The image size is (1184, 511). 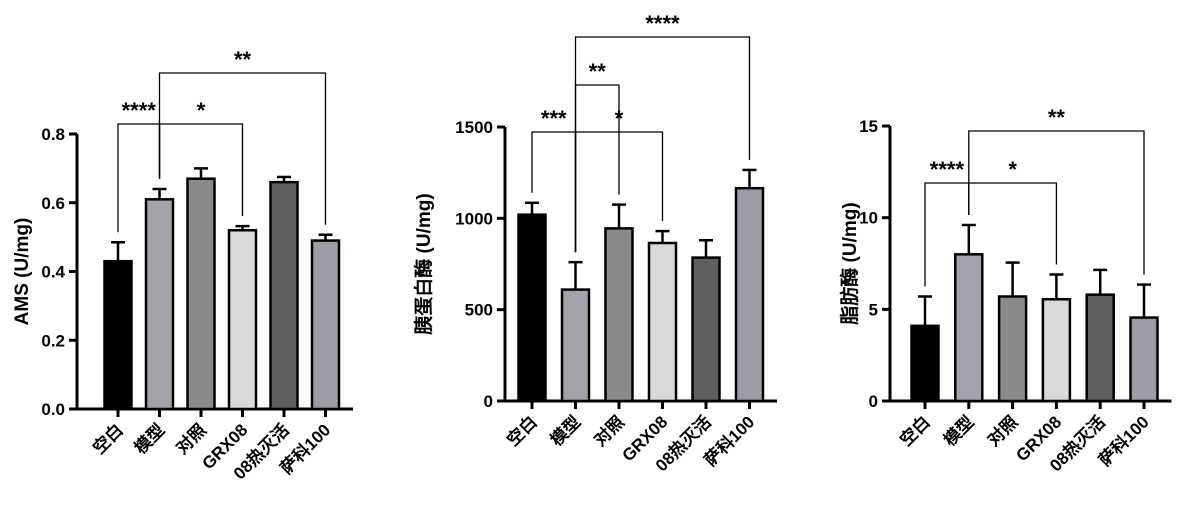 What do you see at coordinates (868, 218) in the screenshot?
I see `y-tick-label: 10` at bounding box center [868, 218].